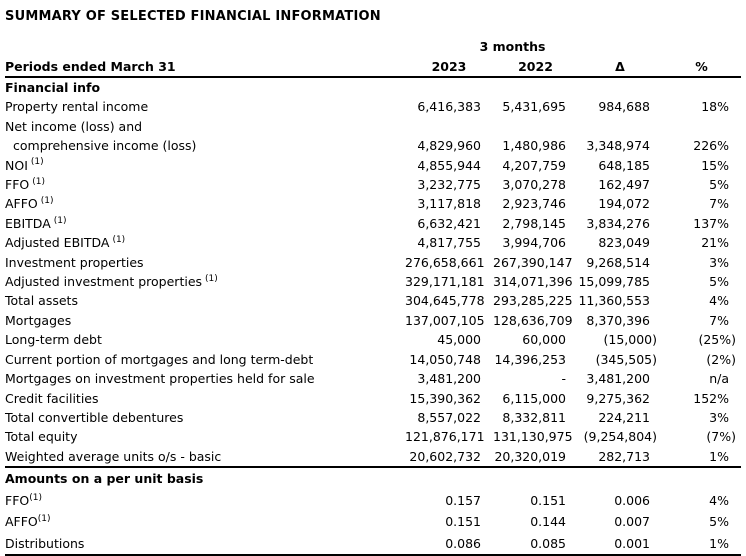 This screenshot has height=556, width=746. I want to click on column-header-percent: %, so click(702, 66).